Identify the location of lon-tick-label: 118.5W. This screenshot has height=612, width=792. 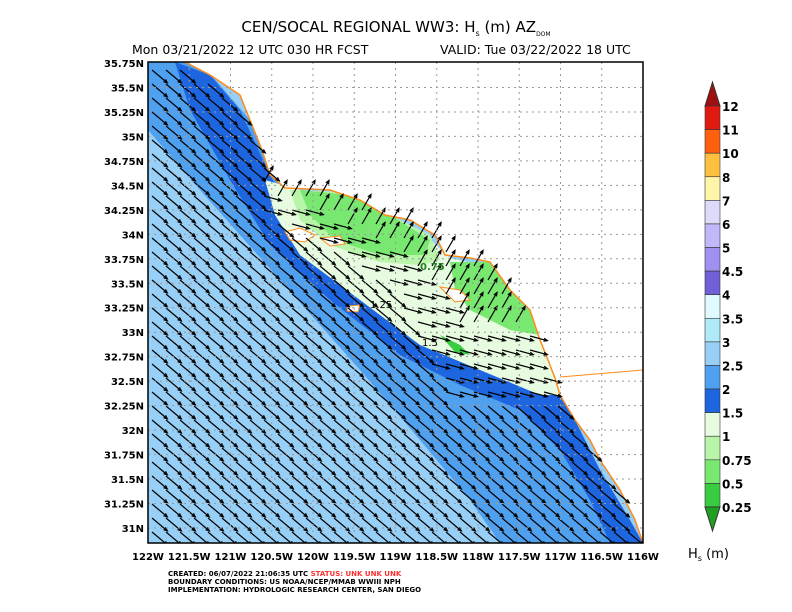
(436, 557).